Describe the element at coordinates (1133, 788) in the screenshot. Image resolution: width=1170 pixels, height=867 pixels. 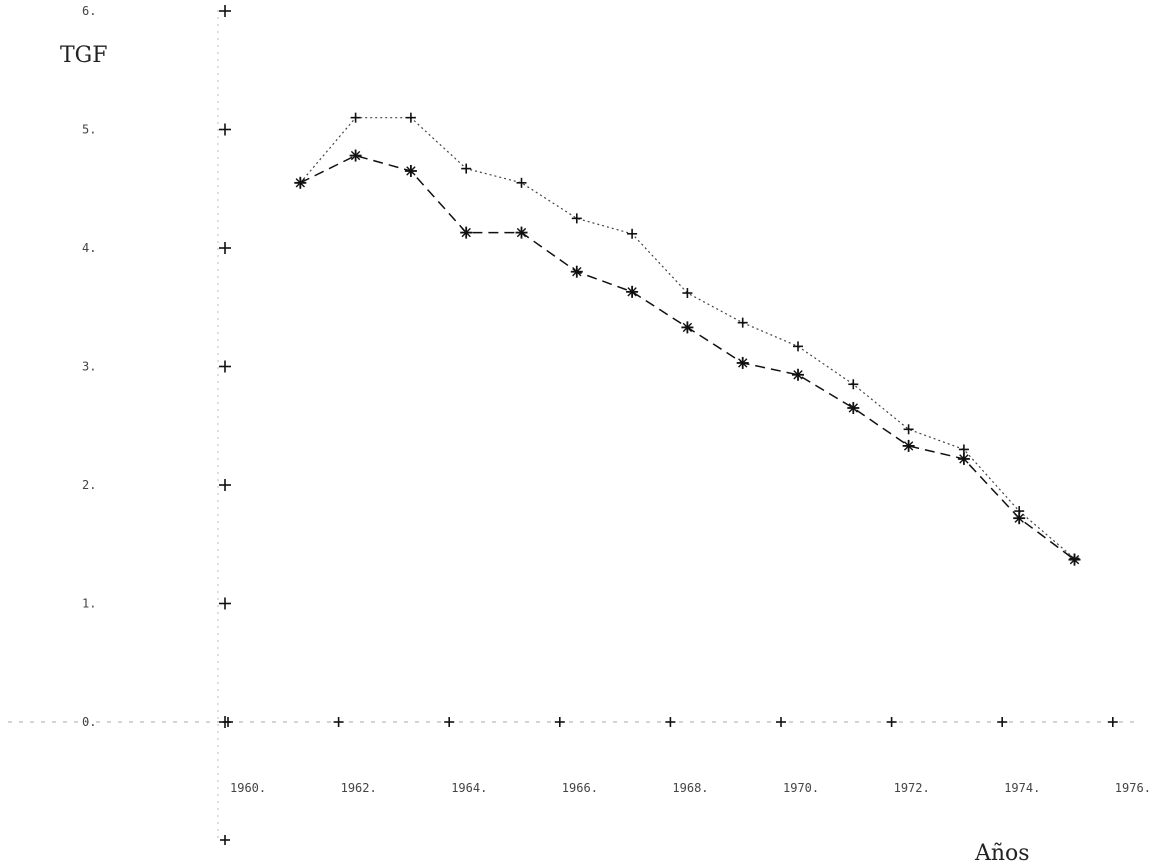
I see `x-tick-label-8: 1976.` at that location.